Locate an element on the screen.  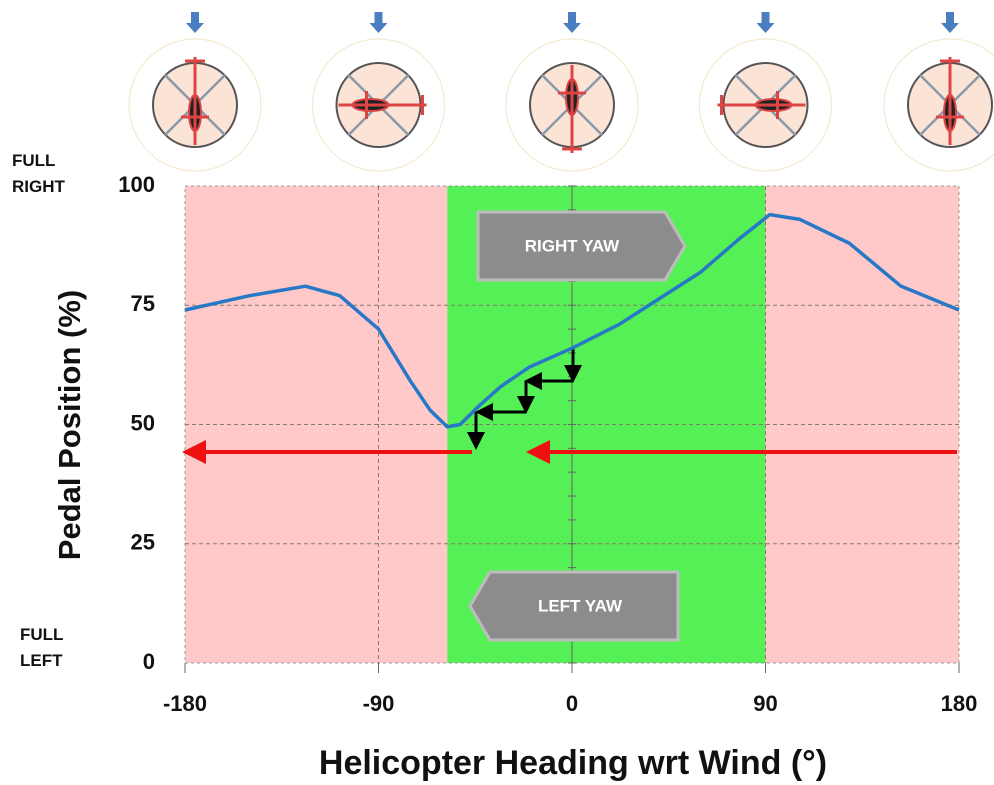
x-tick-label: 180 is located at coordinates (959, 703).